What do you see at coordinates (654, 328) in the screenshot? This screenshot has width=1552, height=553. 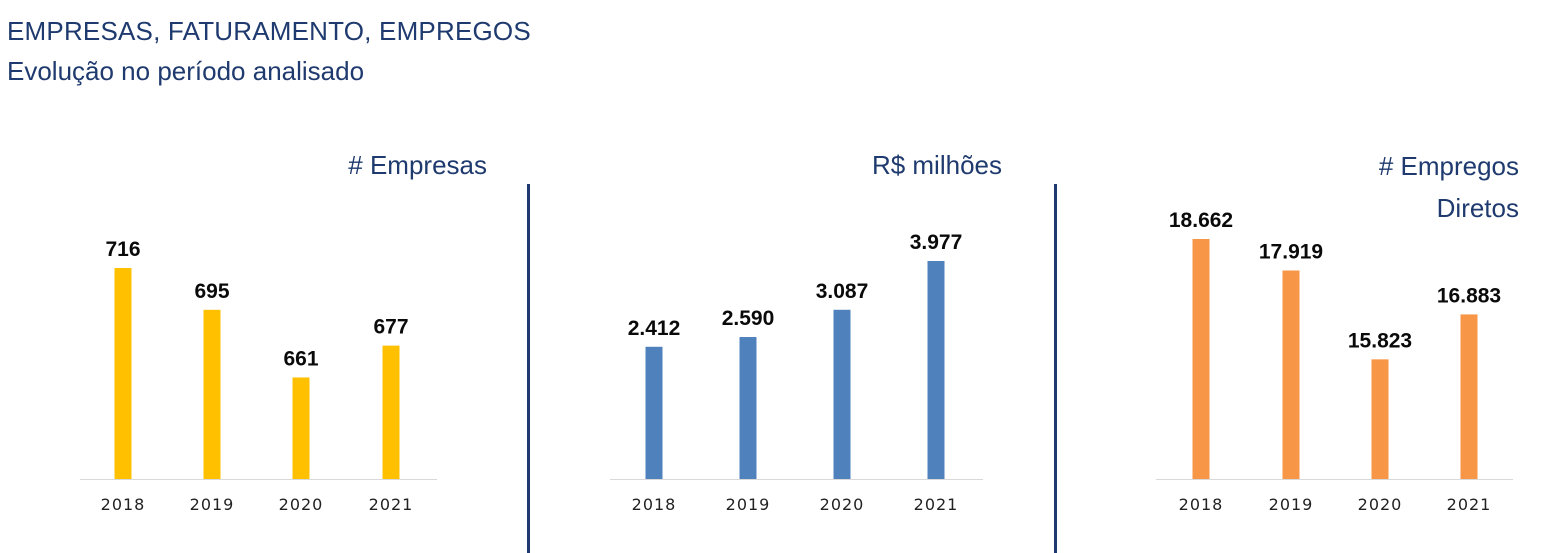 I see `data-label-2018: 2.412` at bounding box center [654, 328].